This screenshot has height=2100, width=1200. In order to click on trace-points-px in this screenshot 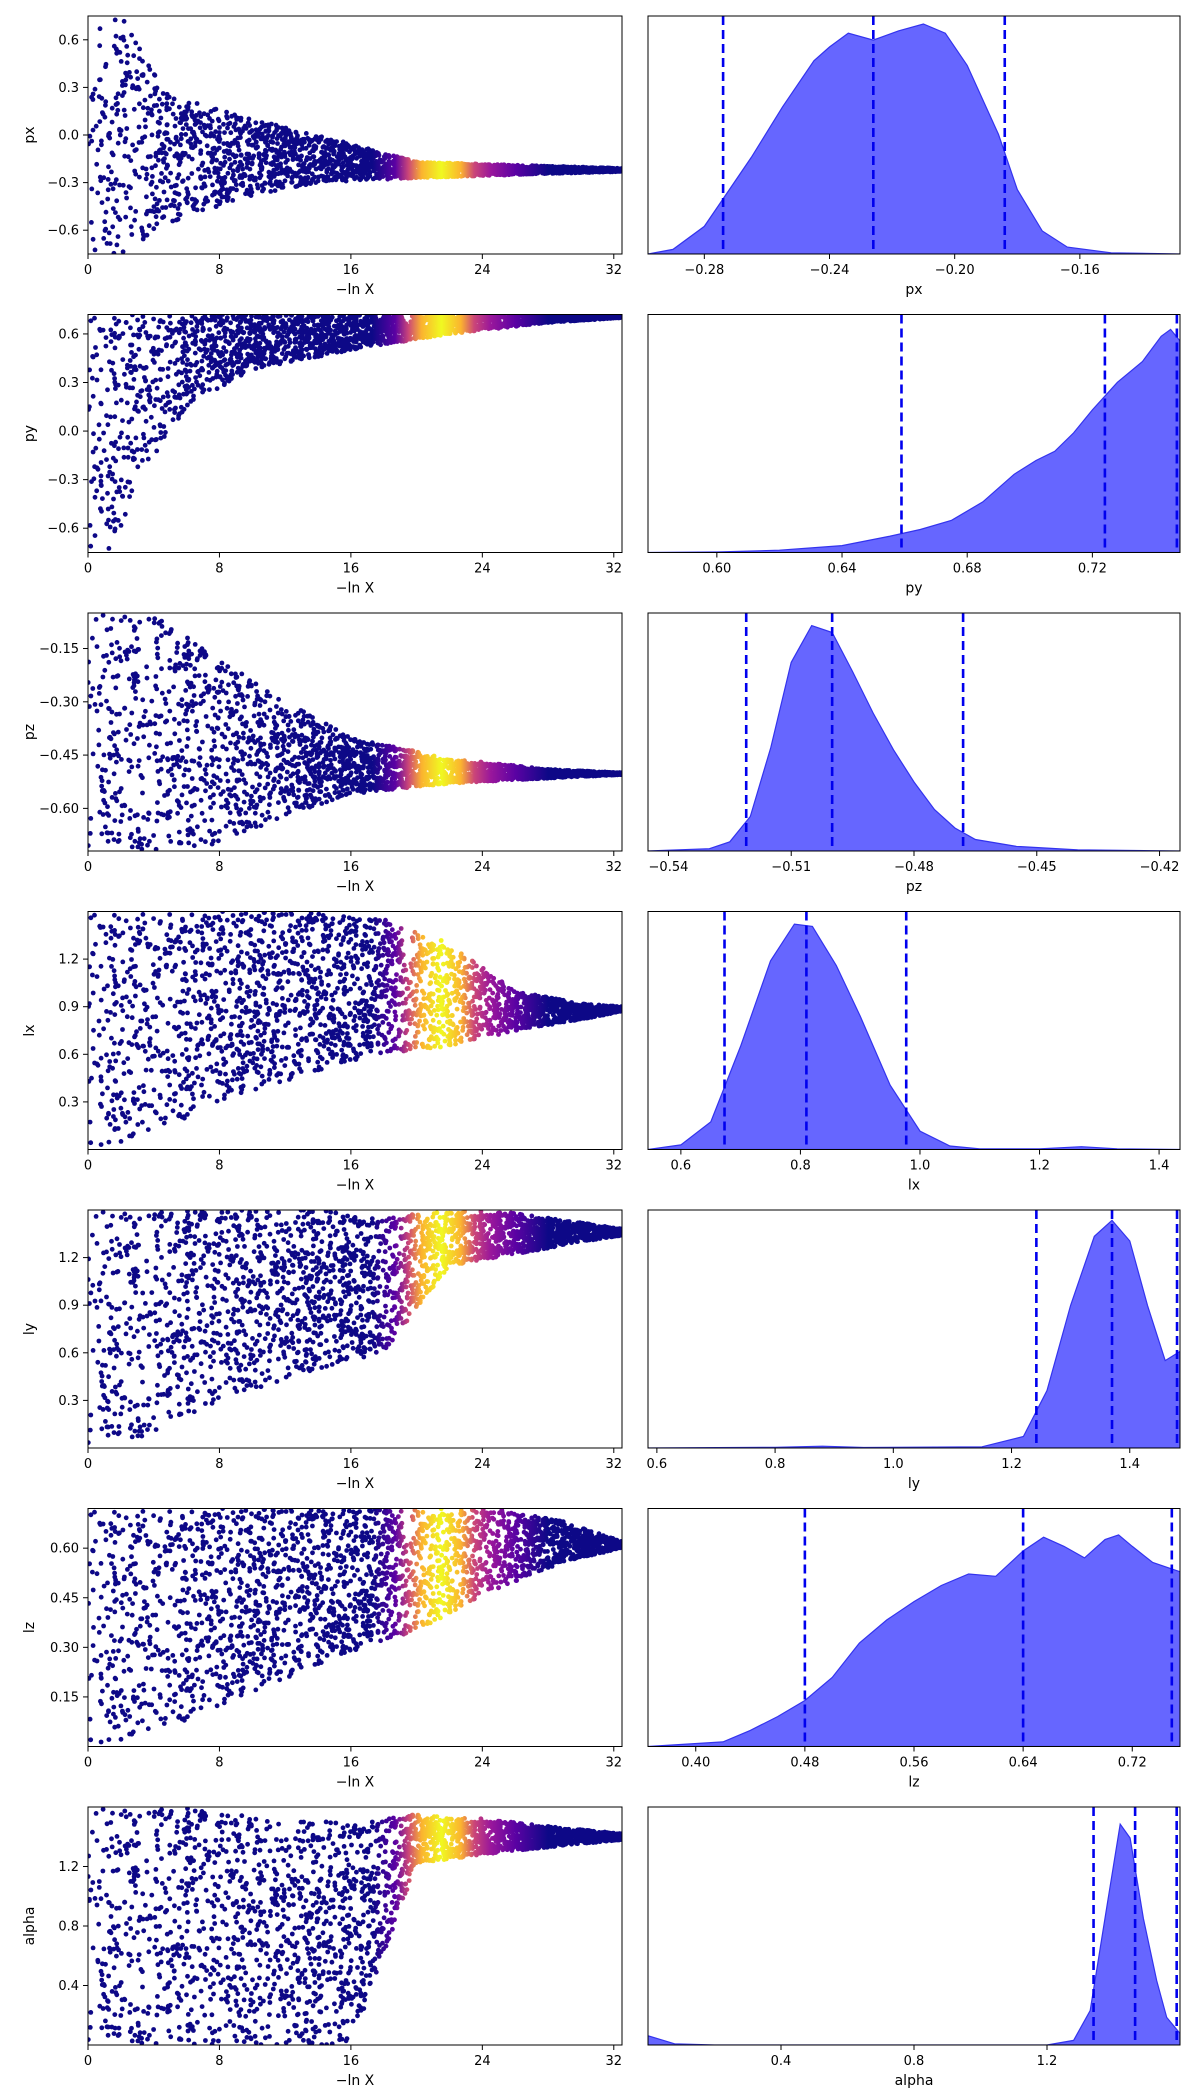, I will do `click(355, 135)`.